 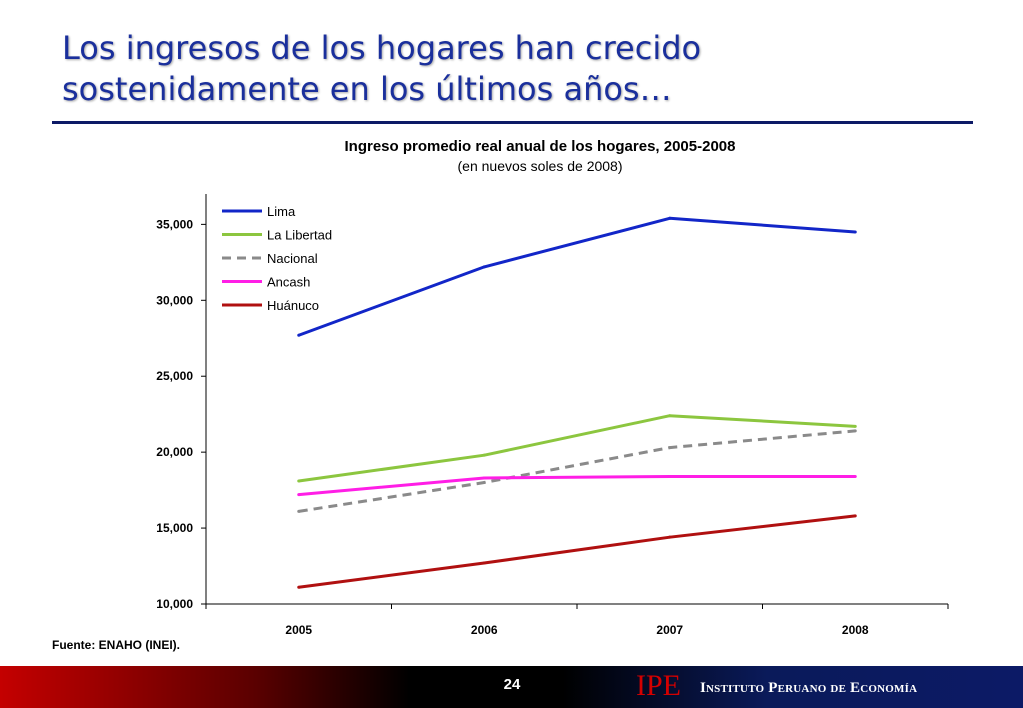 What do you see at coordinates (174, 604) in the screenshot?
I see `y-tick-label: 10,000` at bounding box center [174, 604].